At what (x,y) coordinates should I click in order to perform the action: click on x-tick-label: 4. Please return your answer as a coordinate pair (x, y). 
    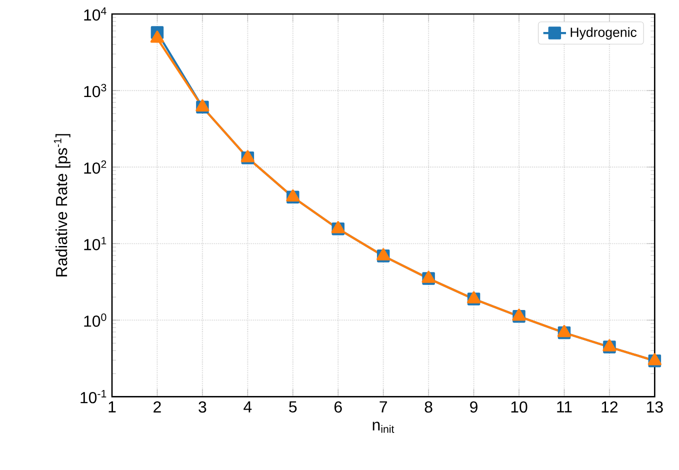
    Looking at the image, I should click on (248, 406).